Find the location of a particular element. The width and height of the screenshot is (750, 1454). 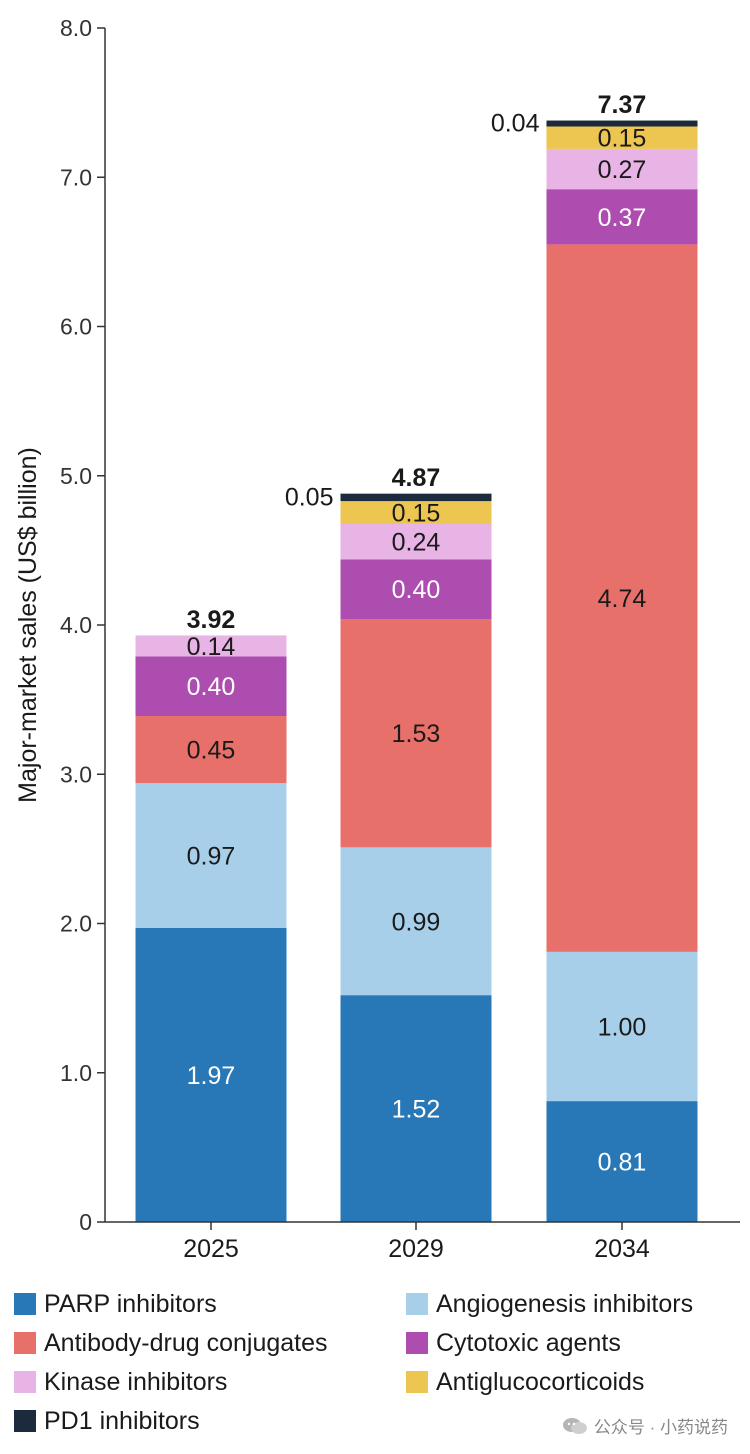

data-label: 0.14 is located at coordinates (211, 647).